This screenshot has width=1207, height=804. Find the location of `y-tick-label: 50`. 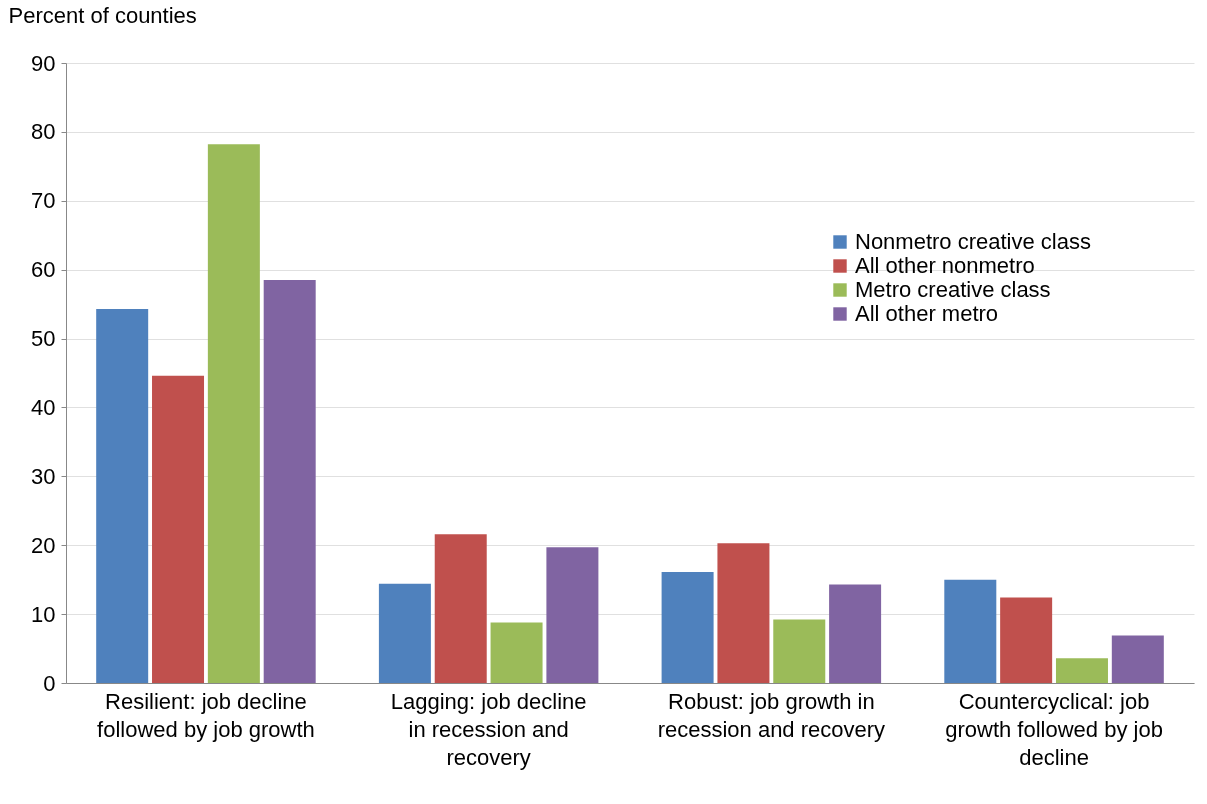

y-tick-label: 50 is located at coordinates (43, 339).